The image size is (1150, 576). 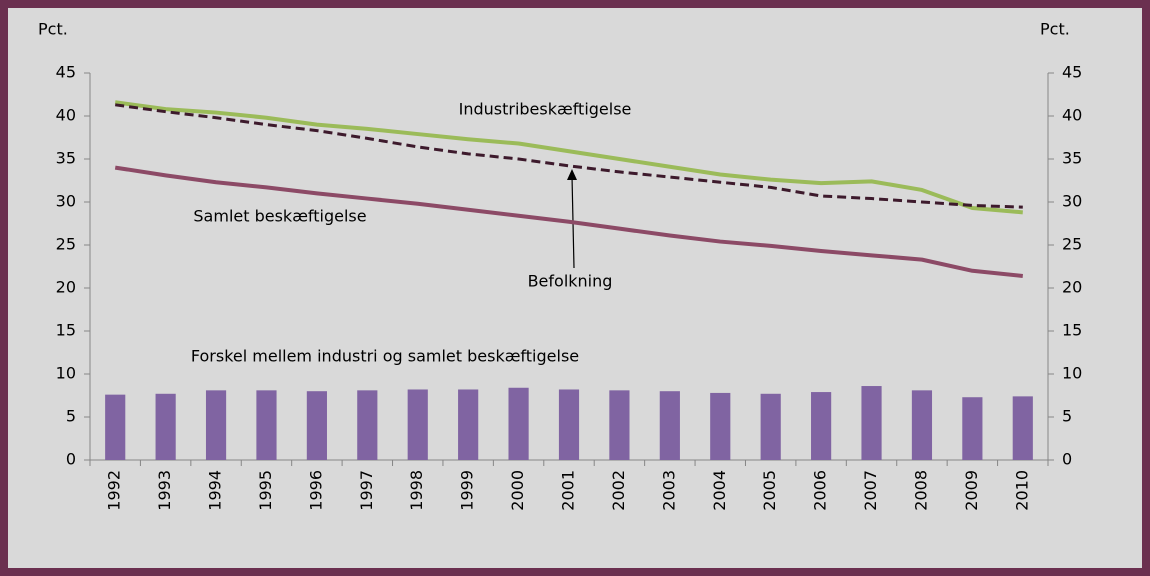 I want to click on x-tick-label: 1999, so click(x=467, y=490).